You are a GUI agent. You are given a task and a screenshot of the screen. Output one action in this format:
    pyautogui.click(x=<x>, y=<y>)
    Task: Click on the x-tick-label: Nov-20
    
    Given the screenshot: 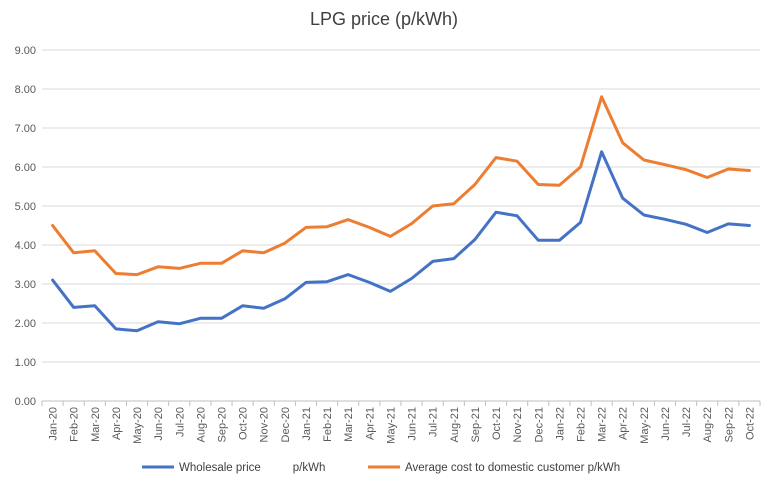 What is the action you would take?
    pyautogui.click(x=265, y=424)
    